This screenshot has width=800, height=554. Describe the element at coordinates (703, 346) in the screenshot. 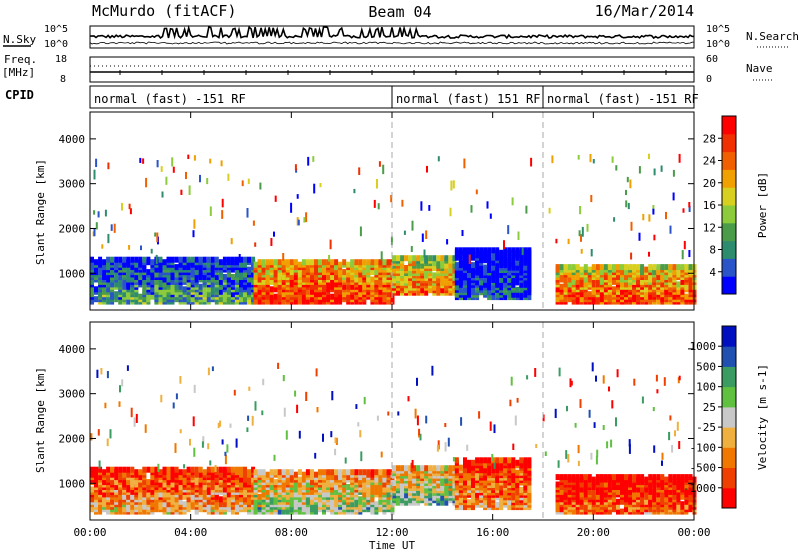

I see `colorbar-tick-label: 1000` at that location.